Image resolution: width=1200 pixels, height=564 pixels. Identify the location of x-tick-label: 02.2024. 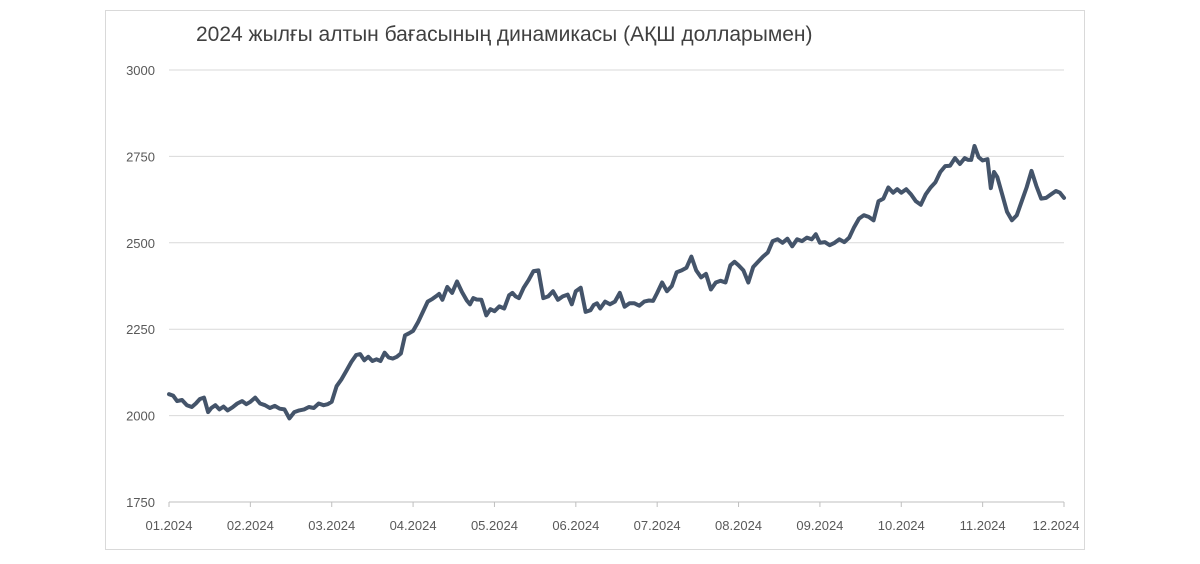
(250, 525).